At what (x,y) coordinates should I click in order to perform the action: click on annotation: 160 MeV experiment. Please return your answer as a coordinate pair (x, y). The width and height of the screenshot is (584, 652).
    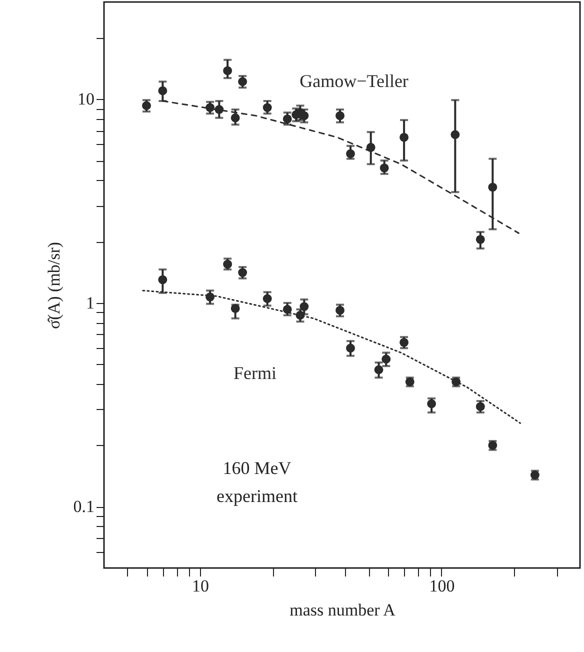
    Looking at the image, I should click on (257, 482).